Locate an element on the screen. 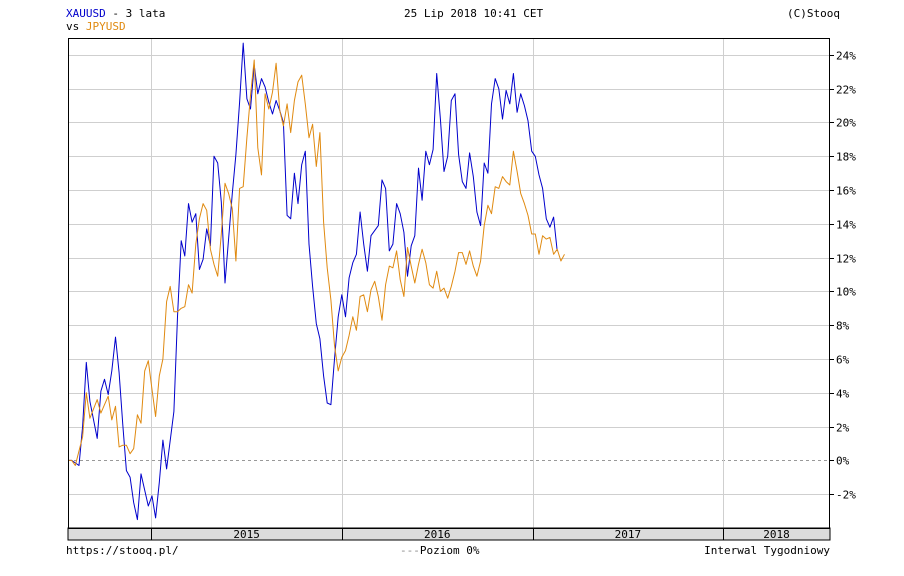  timestamp: 25 Lip 2018 10:41 CET is located at coordinates (474, 13).